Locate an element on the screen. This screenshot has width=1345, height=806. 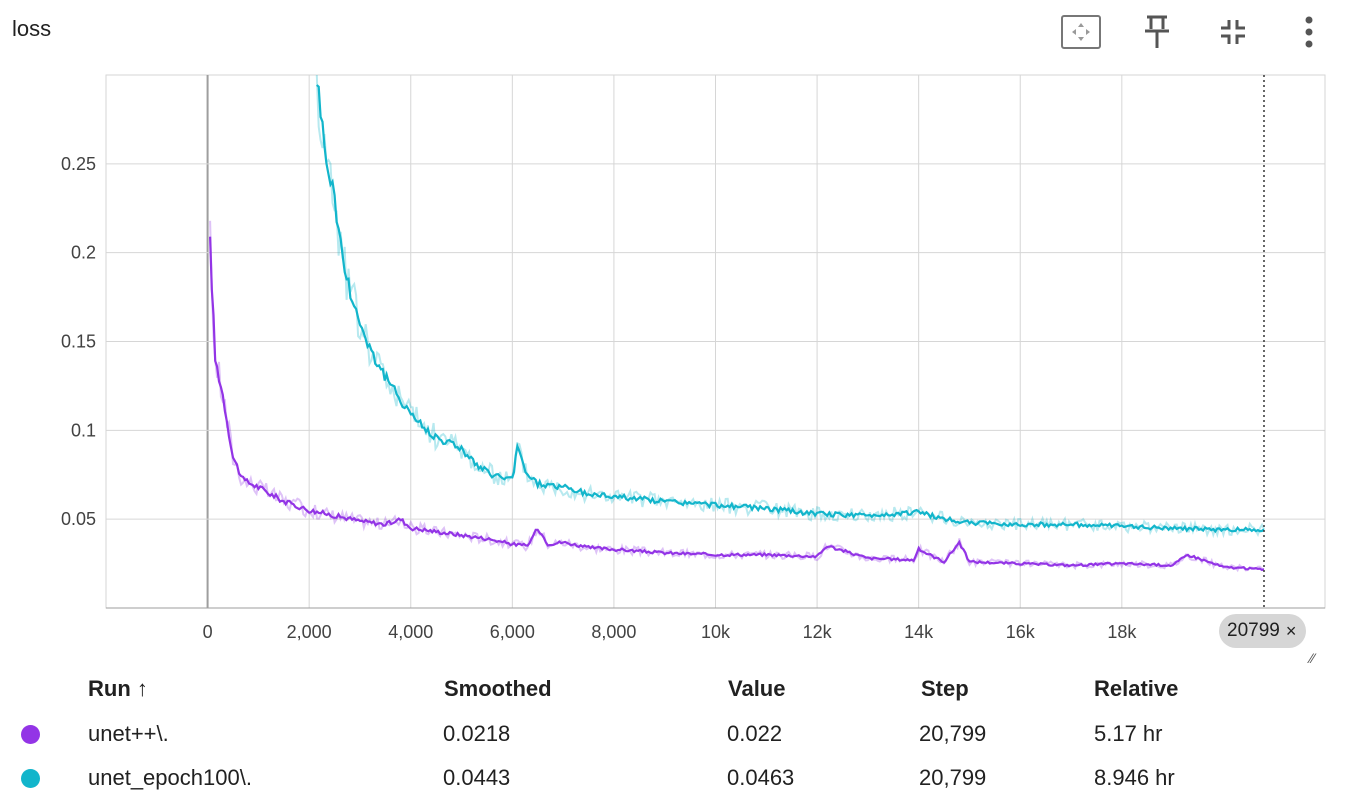
y-tick-label: 0.25 is located at coordinates (78, 164).